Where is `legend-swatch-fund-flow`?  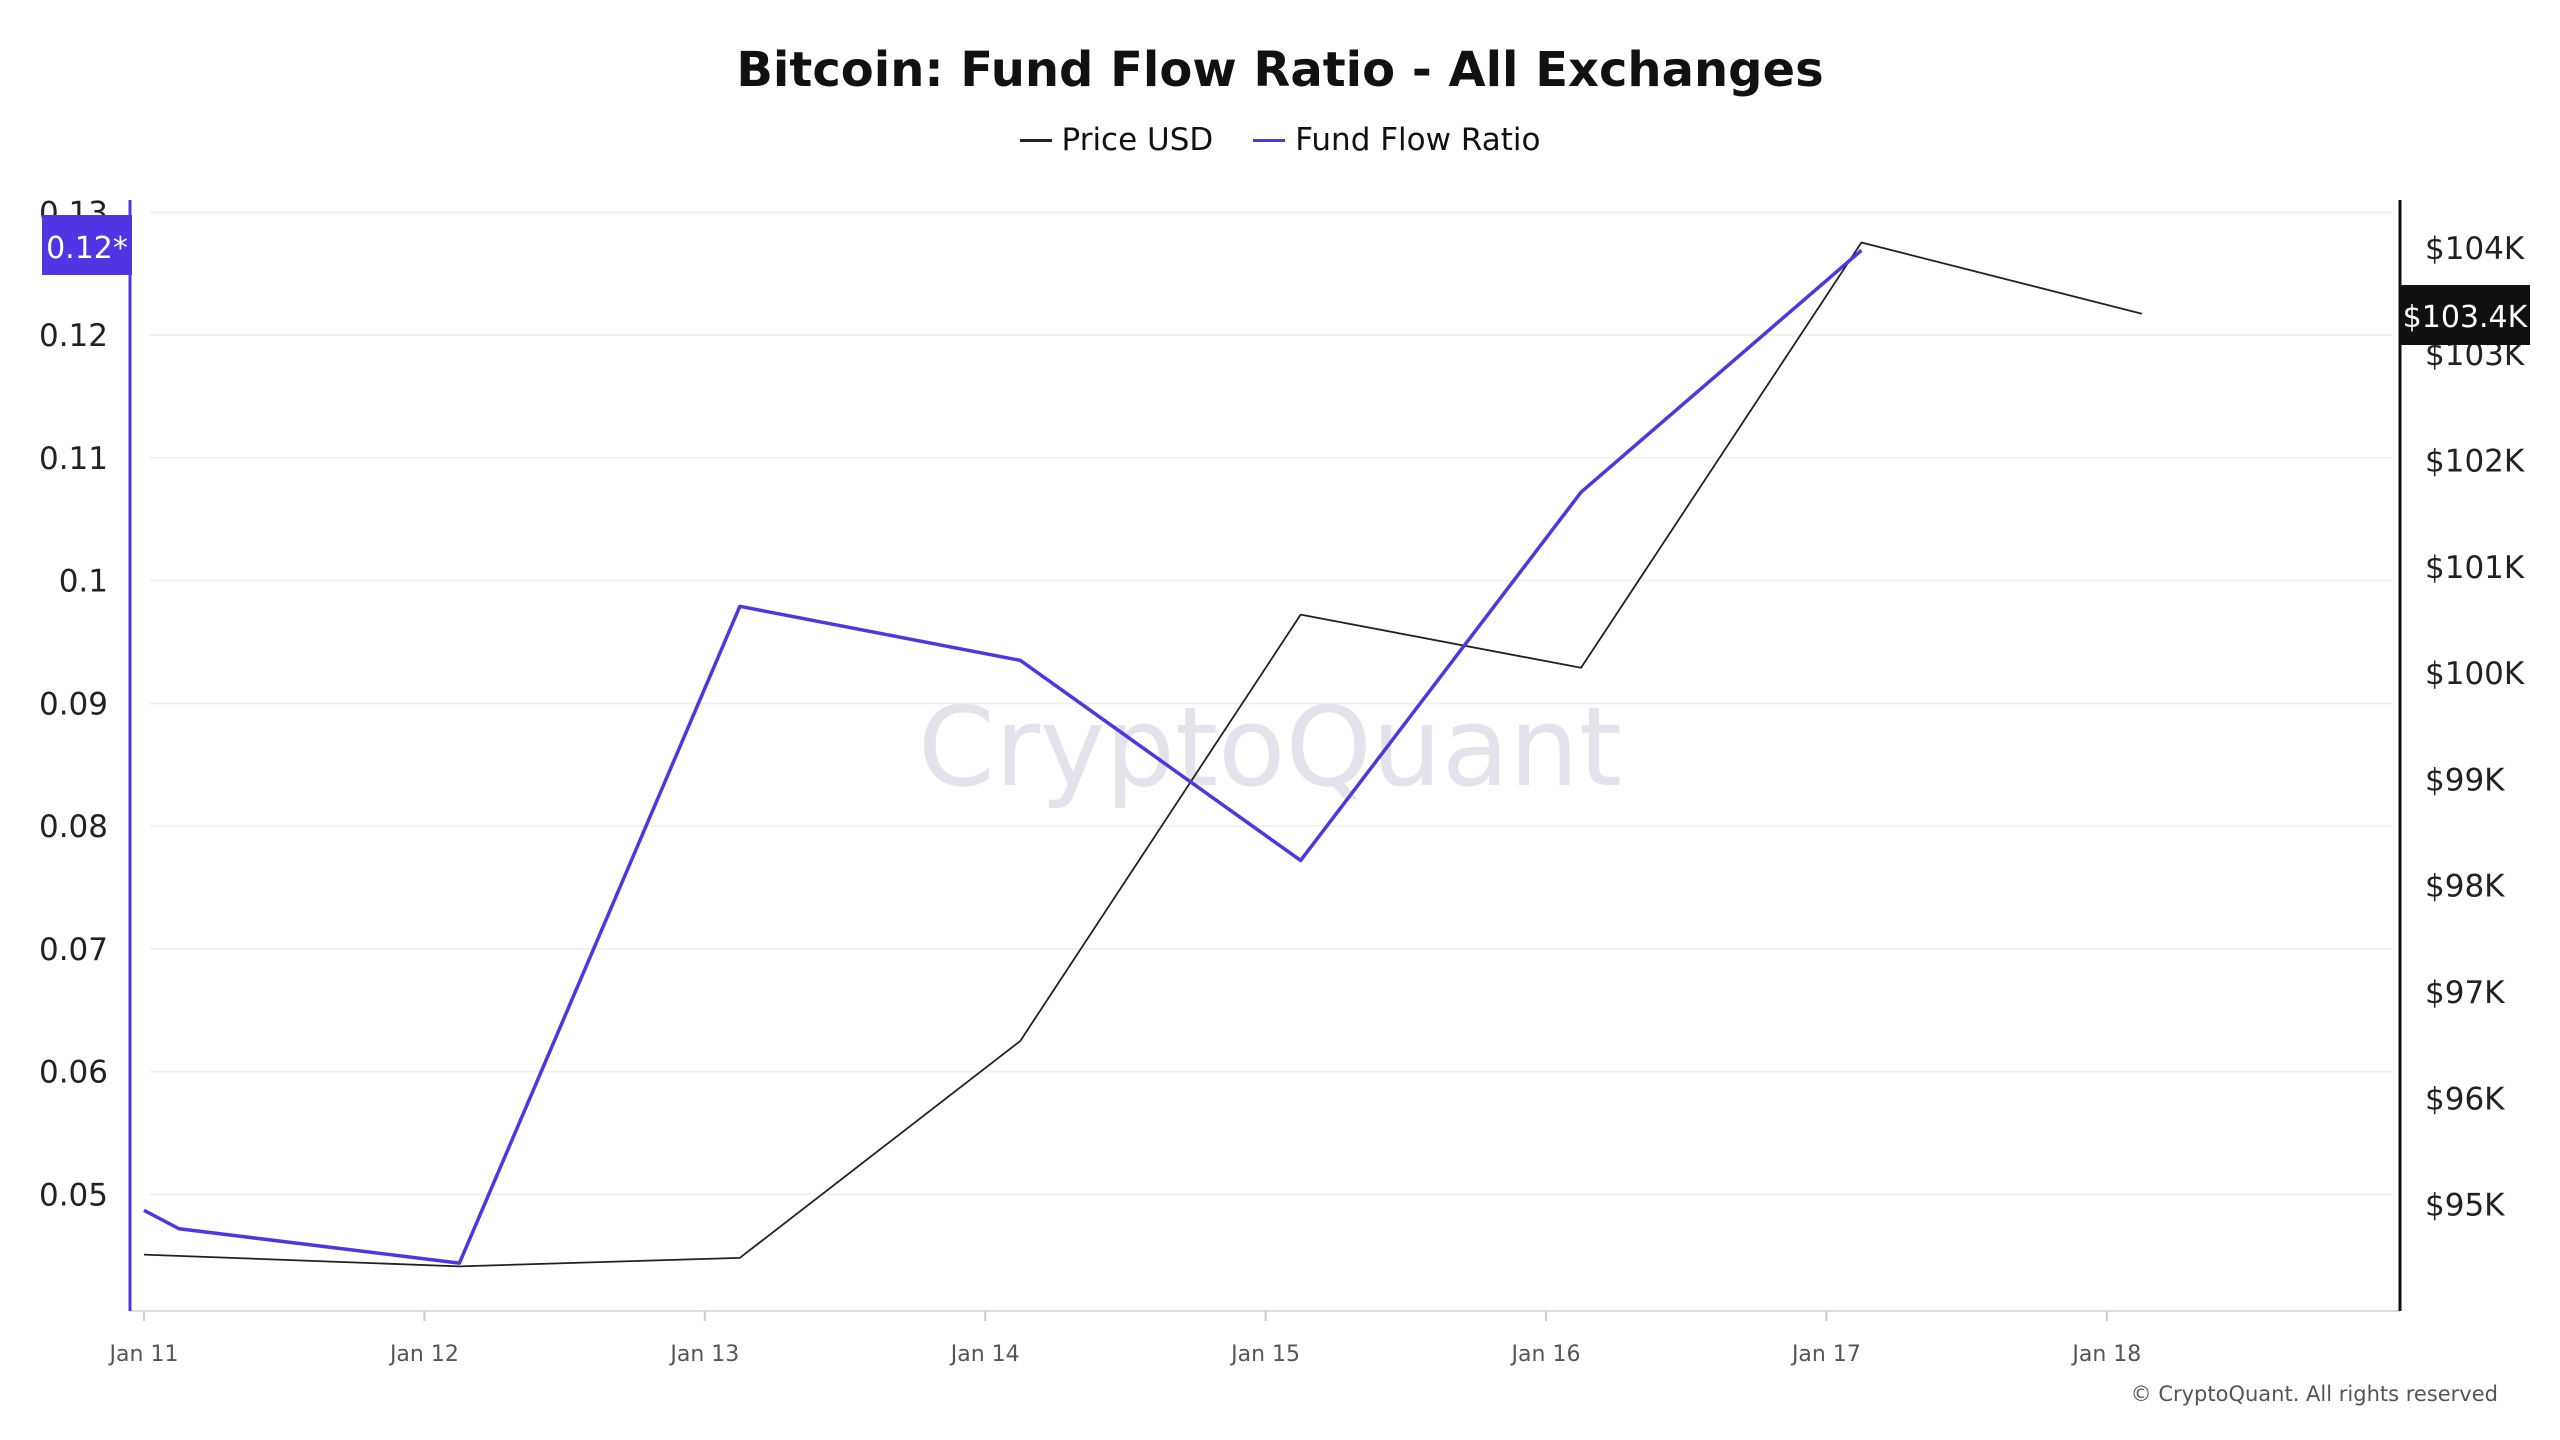
legend-swatch-fund-flow is located at coordinates (1269, 140).